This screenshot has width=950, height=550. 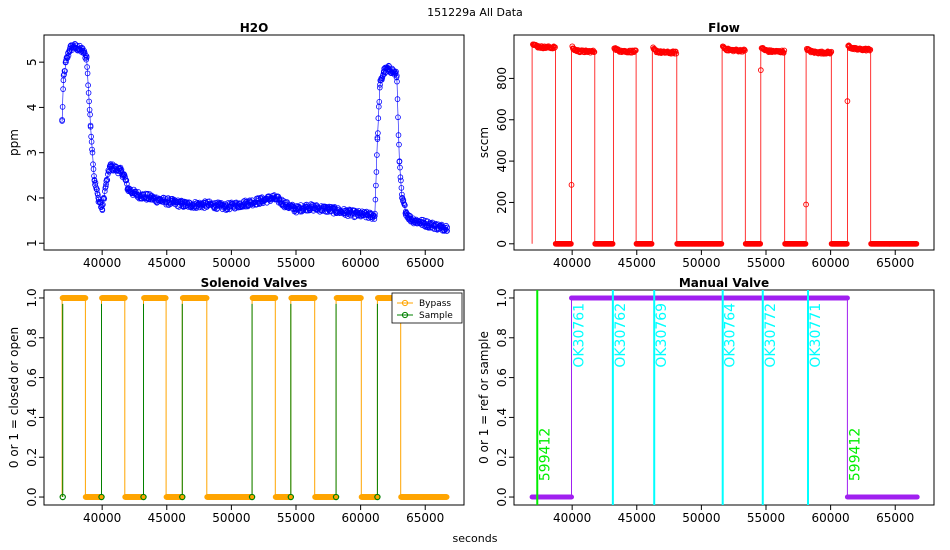 I want to click on y-tick-label: 800, so click(x=502, y=78).